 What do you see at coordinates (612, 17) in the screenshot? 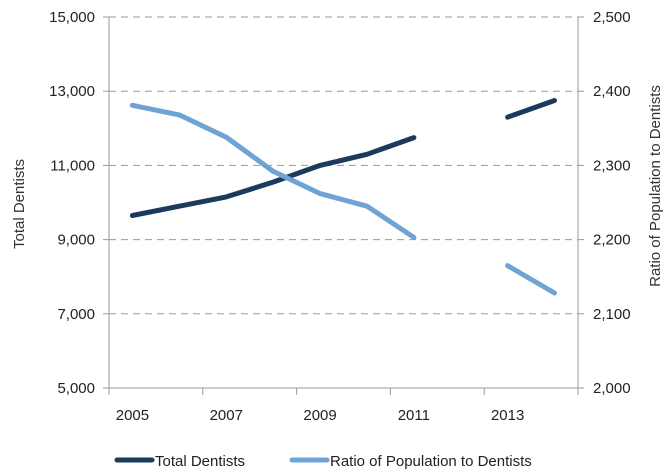
I see `right-axis-tick-label: 2,500` at bounding box center [612, 17].